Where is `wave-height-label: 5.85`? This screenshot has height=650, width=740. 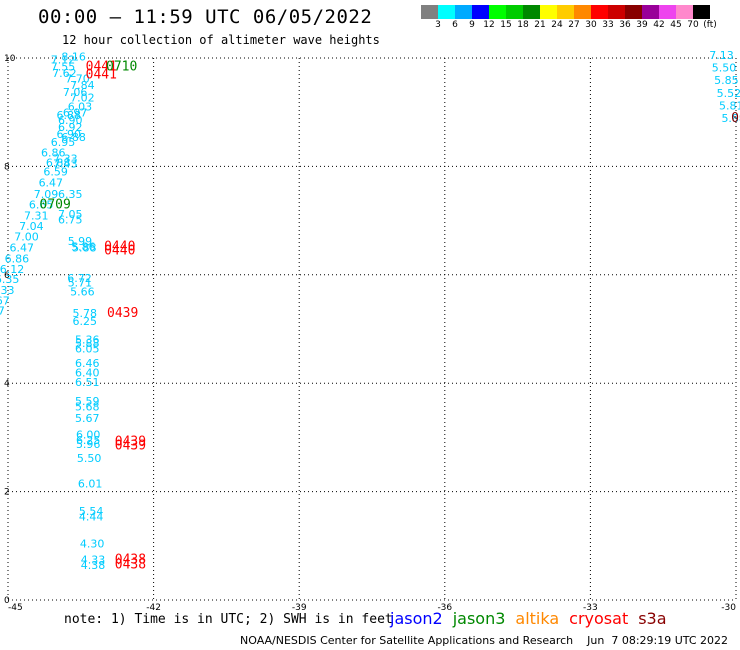
wave-height-label: 5.85 is located at coordinates (726, 80).